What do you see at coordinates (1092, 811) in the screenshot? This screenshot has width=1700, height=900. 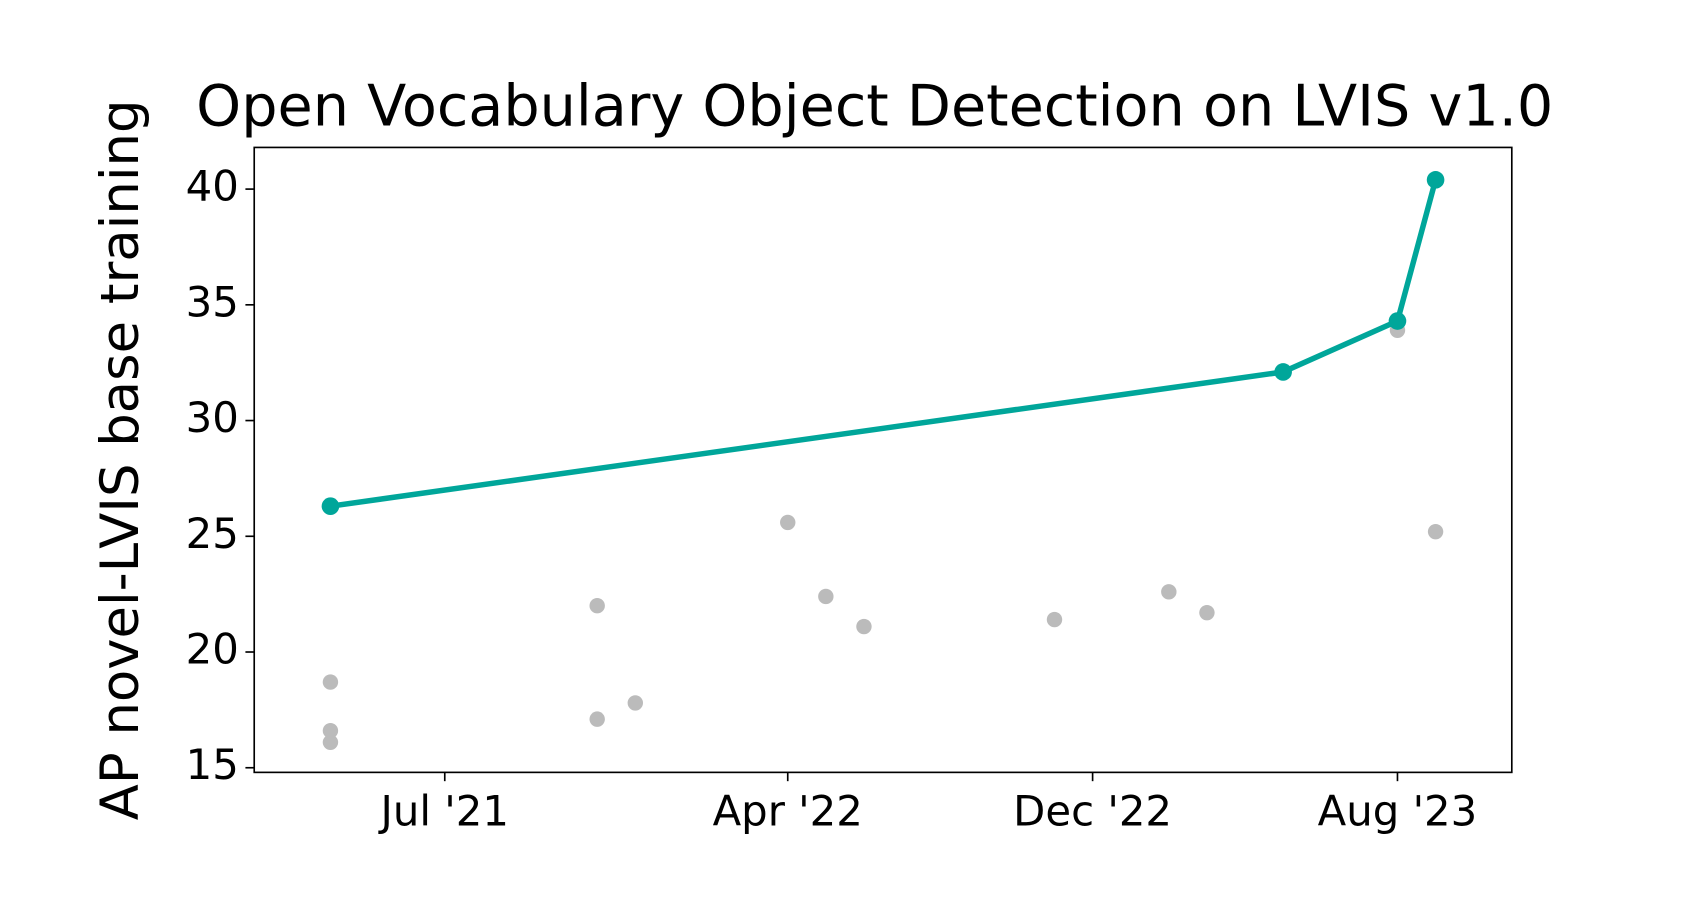 I see `x-tick-label: Dec '22` at bounding box center [1092, 811].